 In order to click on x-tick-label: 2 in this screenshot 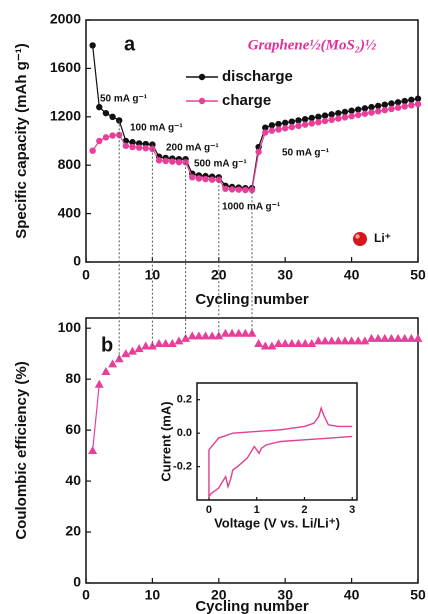, I will do `click(304, 510)`.